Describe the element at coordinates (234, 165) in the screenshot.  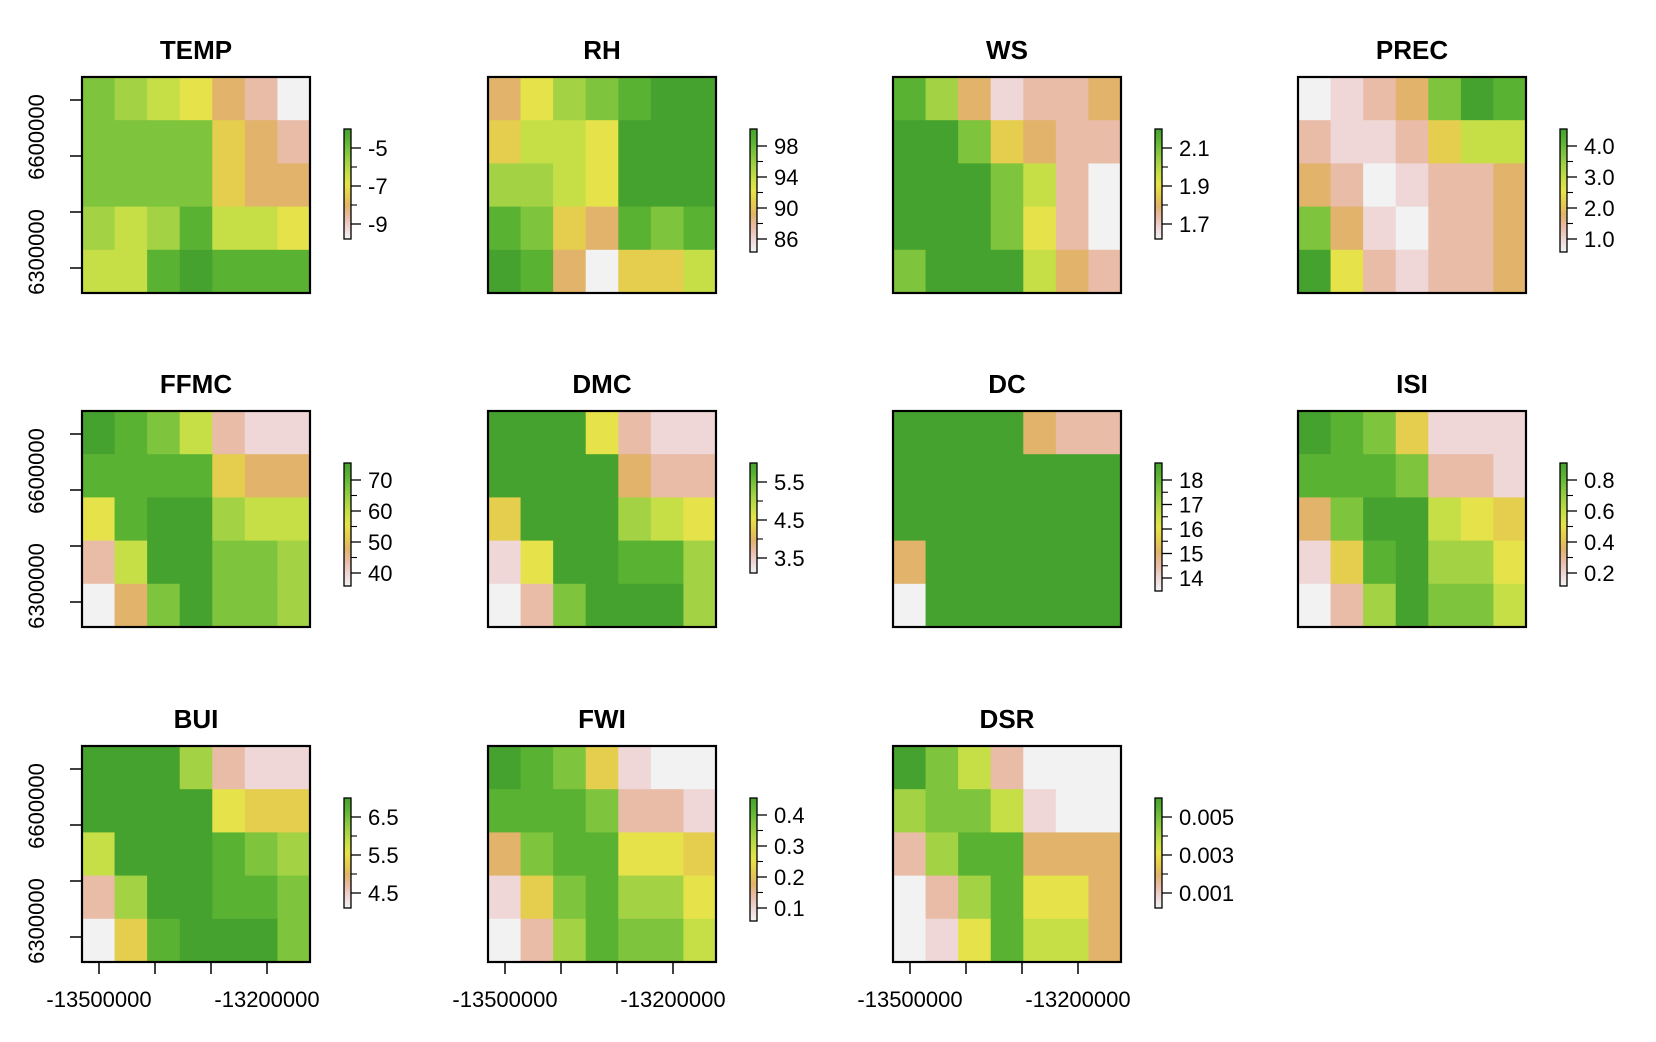
I see `panel-temp: TEMP -5 -7 -9` at that location.